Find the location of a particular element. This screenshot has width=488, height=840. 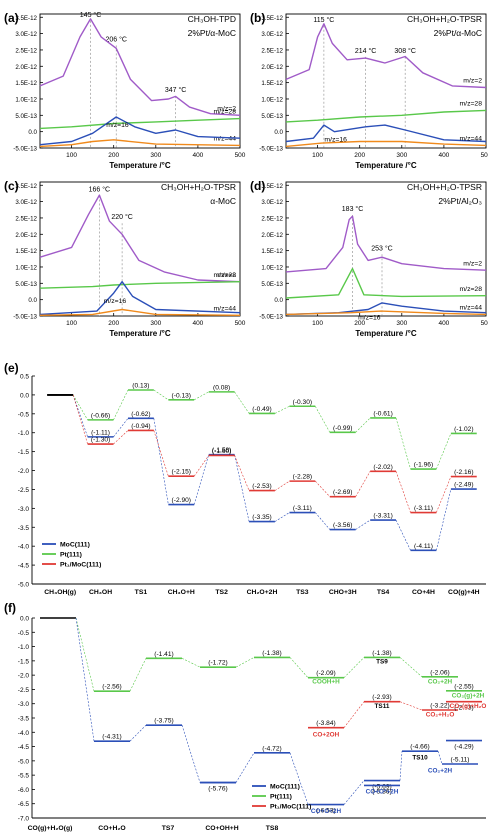

energy-label: (-0.94) is located at coordinates (140, 426).